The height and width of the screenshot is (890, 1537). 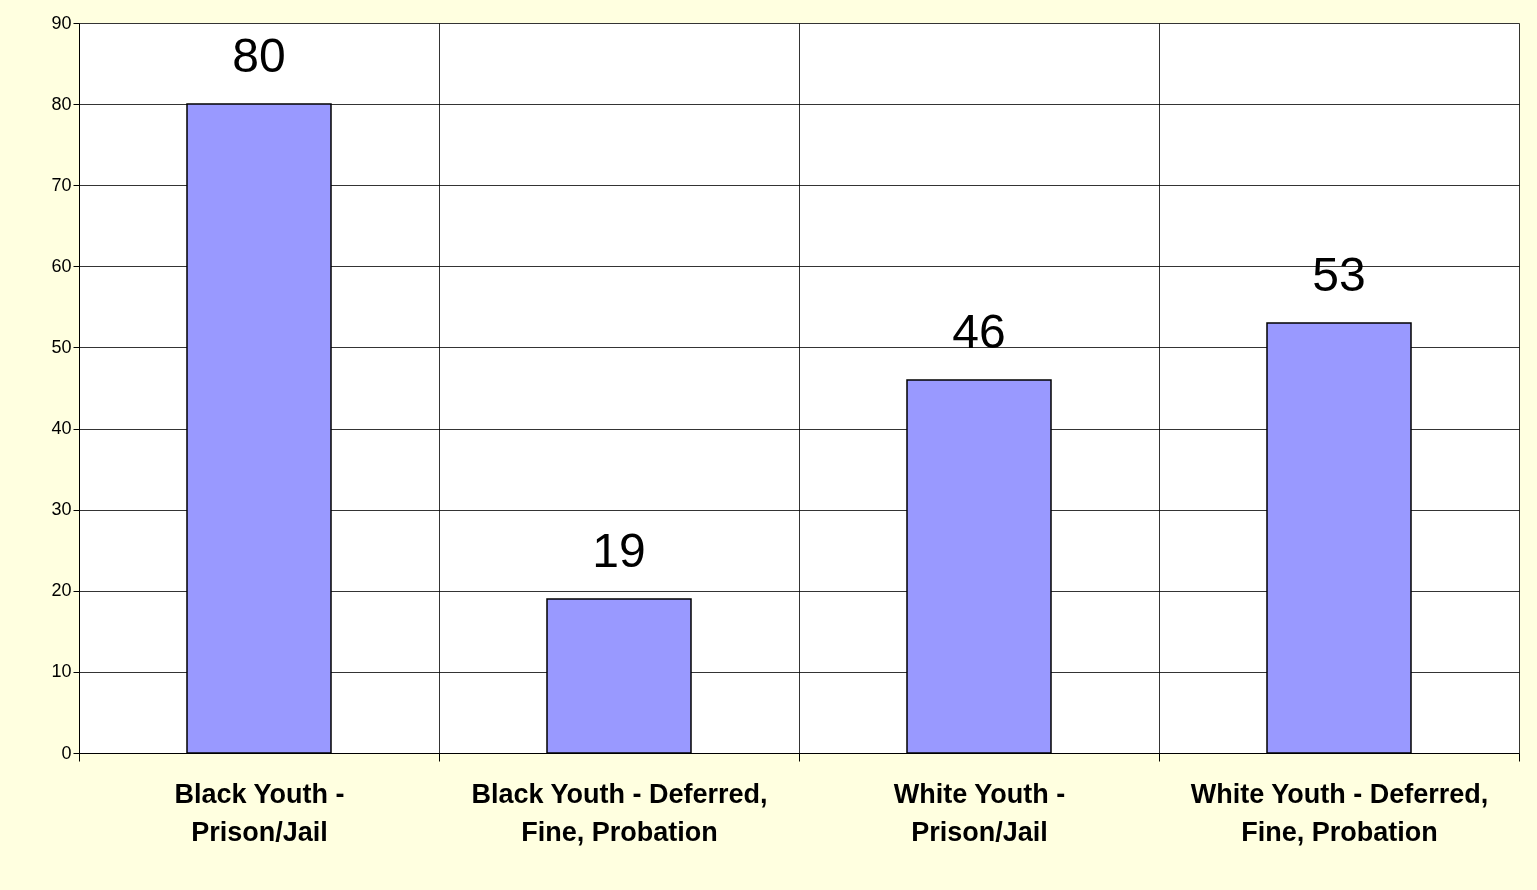 What do you see at coordinates (259, 56) in the screenshot?
I see `data-label: 80` at bounding box center [259, 56].